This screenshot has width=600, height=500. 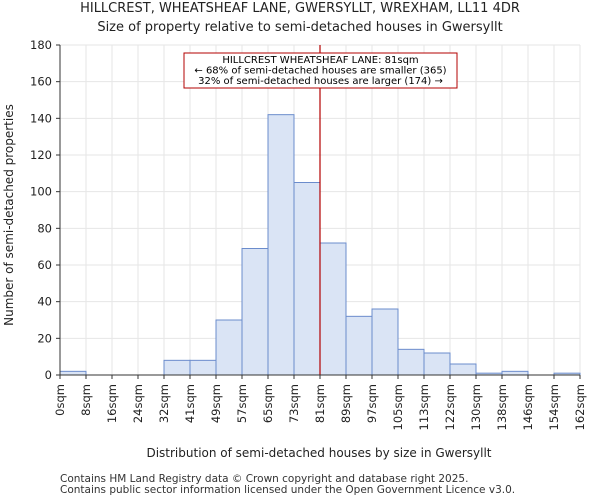 I want to click on annotation-box, so click(x=320, y=70).